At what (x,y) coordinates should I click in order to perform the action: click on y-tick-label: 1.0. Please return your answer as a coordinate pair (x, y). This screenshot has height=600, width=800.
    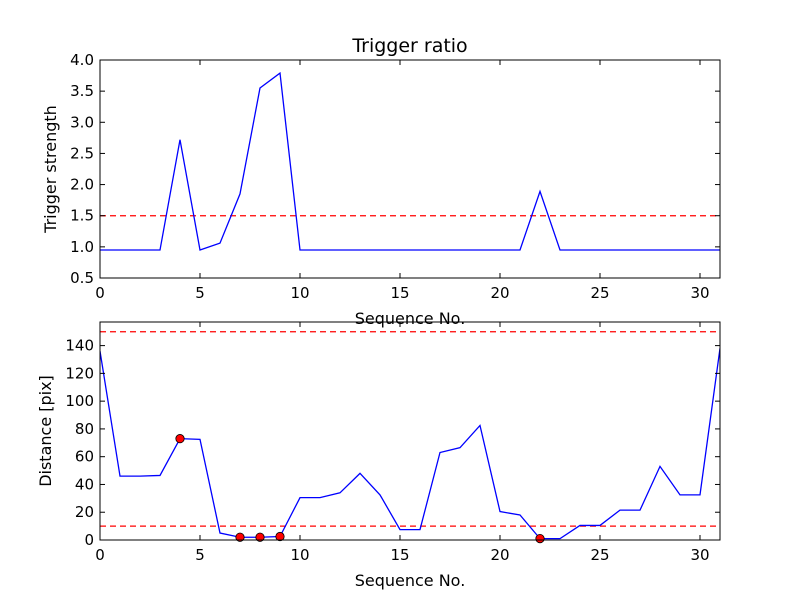
    Looking at the image, I should click on (82, 247).